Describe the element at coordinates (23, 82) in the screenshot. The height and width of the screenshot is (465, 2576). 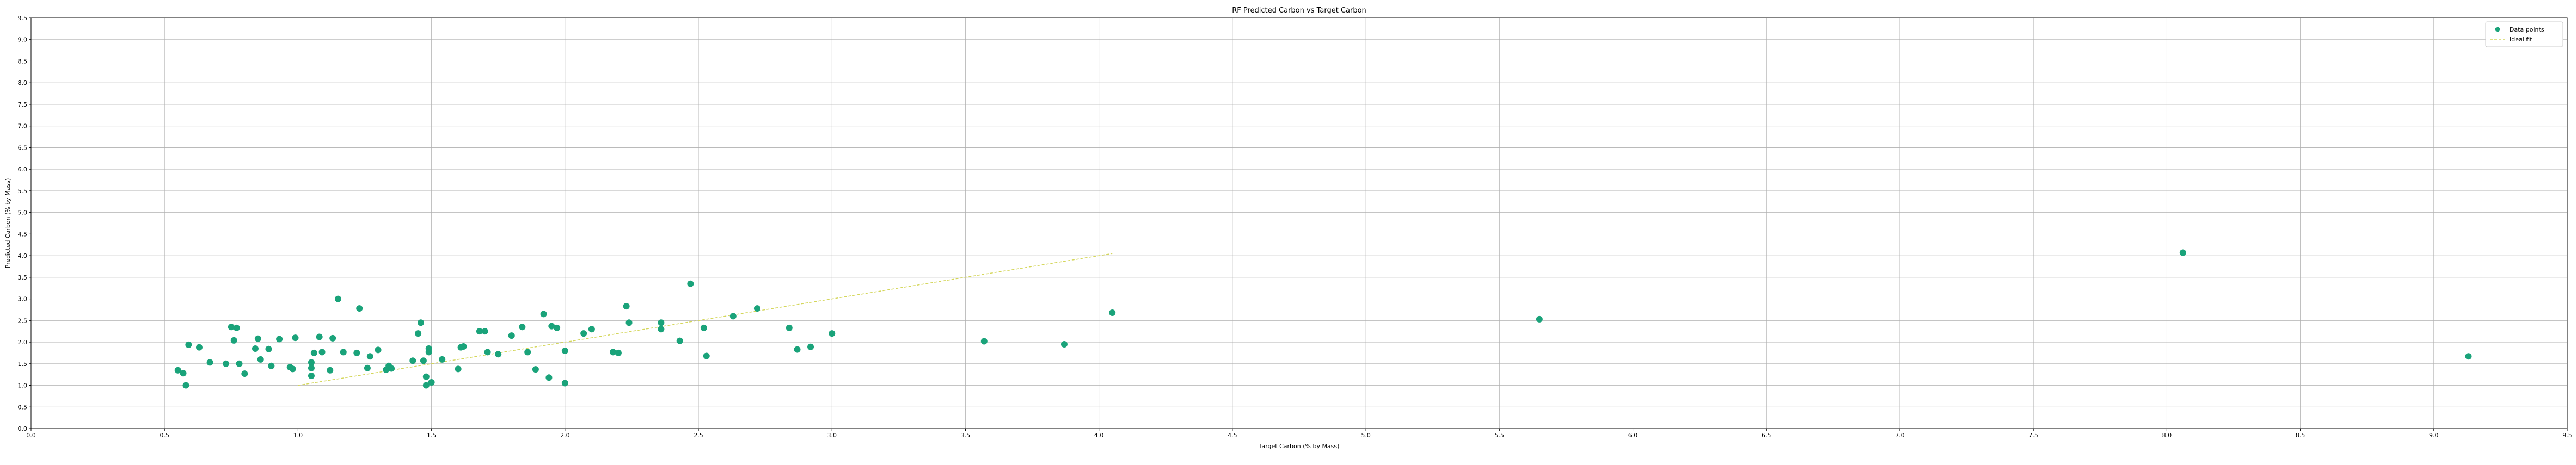
I see `y-tick-label: 8.0` at that location.